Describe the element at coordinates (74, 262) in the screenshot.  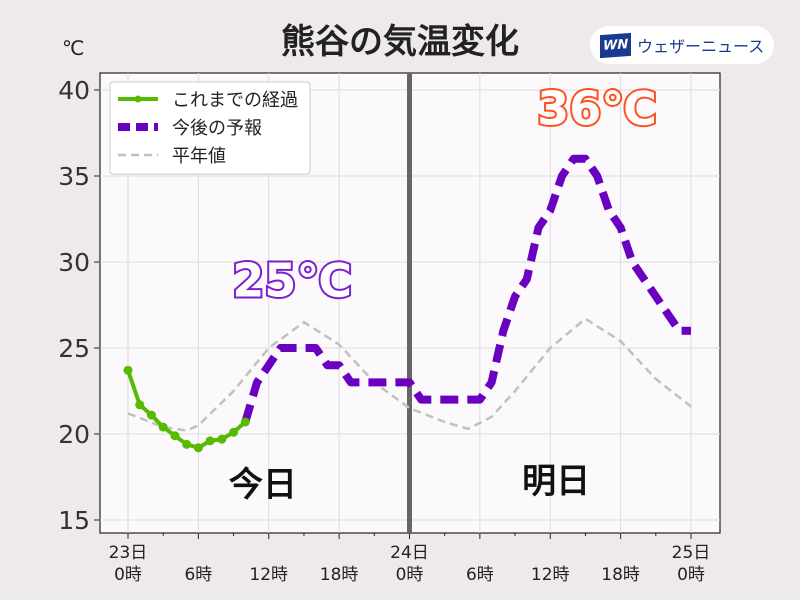
I see `y-tick-label: 30` at that location.